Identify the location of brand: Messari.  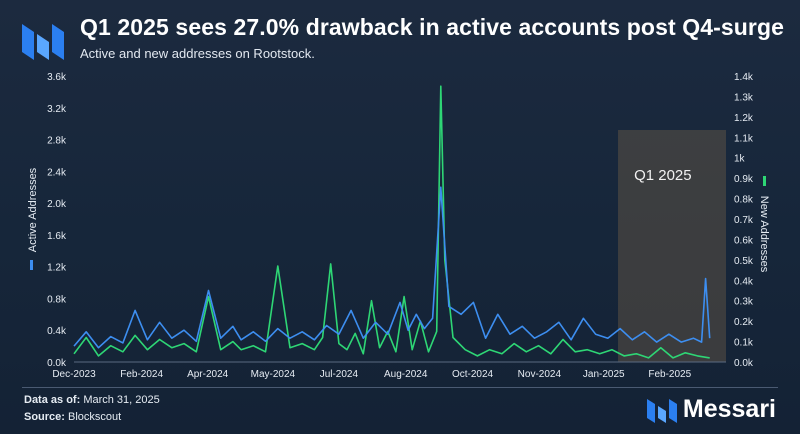
(711, 409).